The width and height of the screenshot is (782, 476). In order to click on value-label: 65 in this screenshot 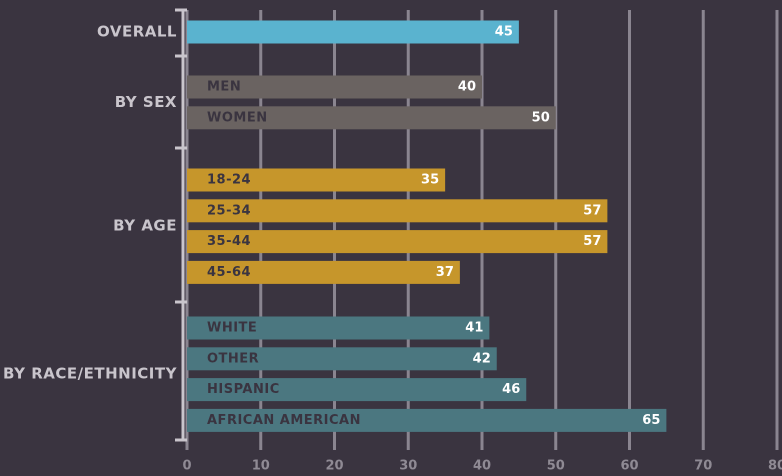, I will do `click(651, 420)`.